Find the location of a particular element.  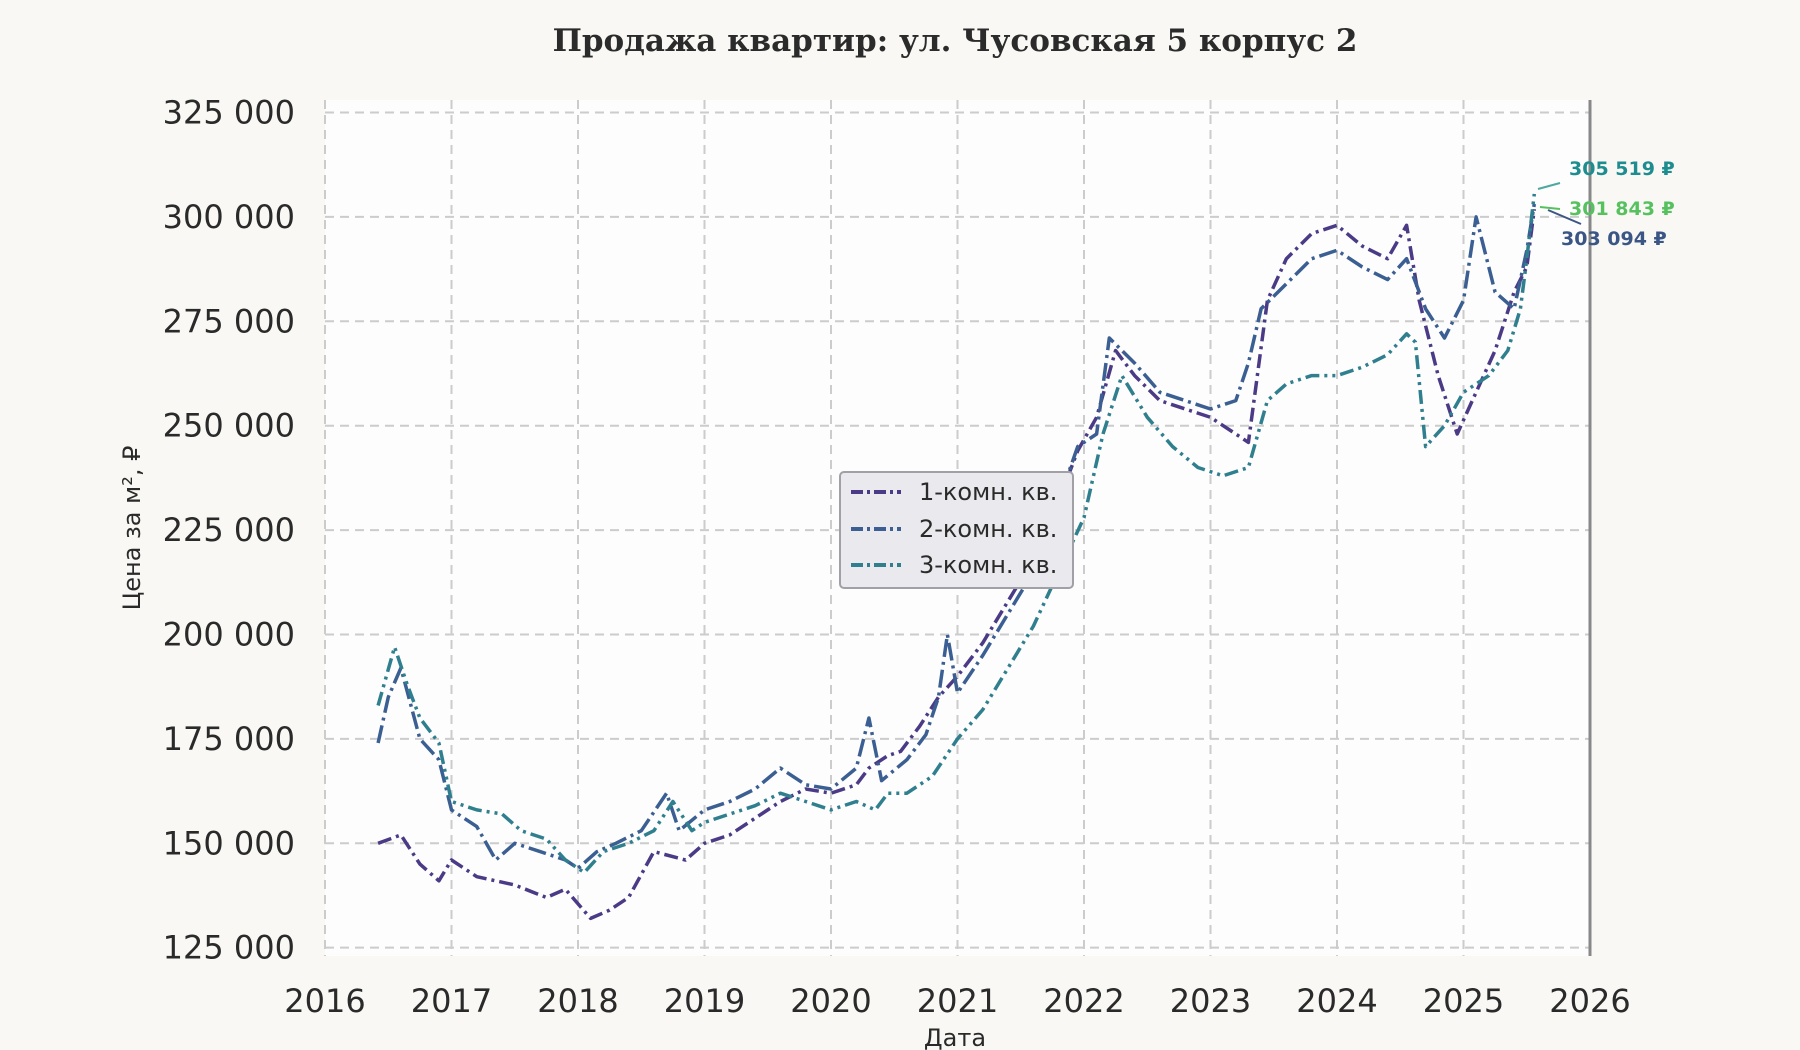

legend-box is located at coordinates (956, 530).